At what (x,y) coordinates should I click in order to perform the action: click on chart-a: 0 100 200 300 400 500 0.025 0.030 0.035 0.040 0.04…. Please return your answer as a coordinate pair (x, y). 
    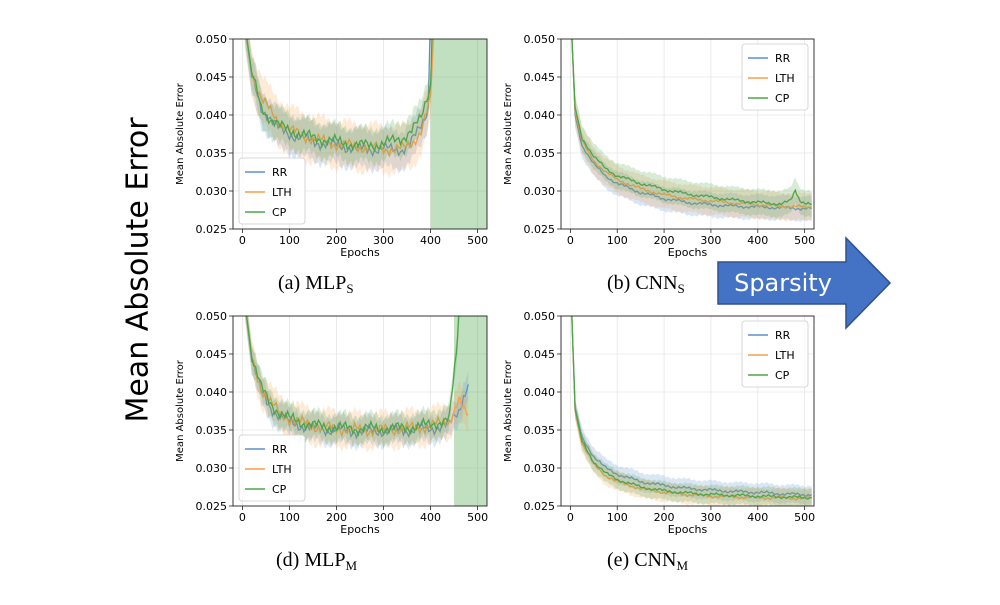
    Looking at the image, I should click on (331, 146).